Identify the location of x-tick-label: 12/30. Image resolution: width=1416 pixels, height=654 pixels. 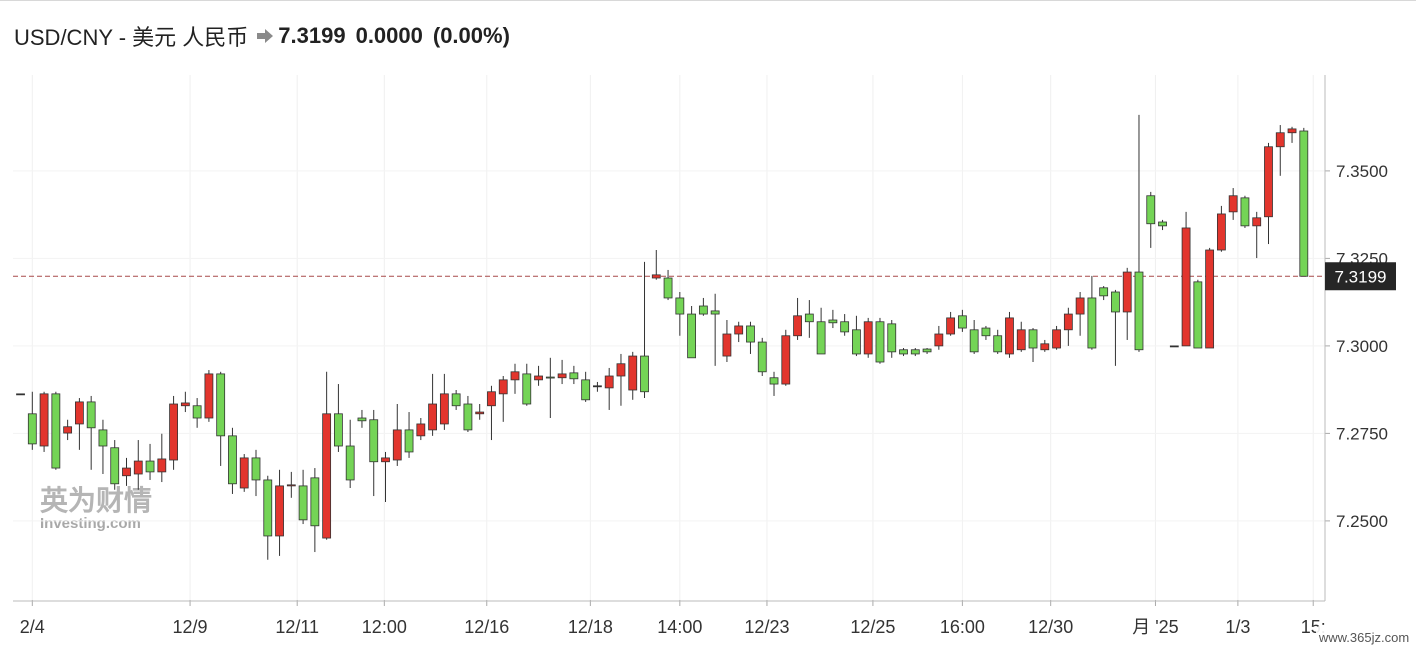
(1050, 627).